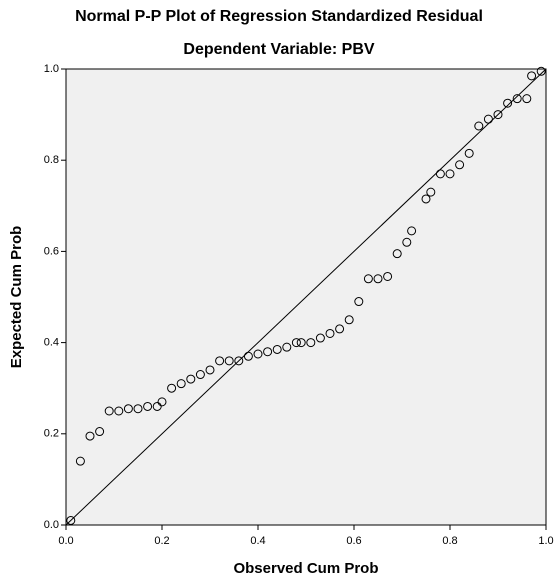 The width and height of the screenshot is (560, 587). Describe the element at coordinates (353, 541) in the screenshot. I see `x-tick-label: 0.6` at that location.